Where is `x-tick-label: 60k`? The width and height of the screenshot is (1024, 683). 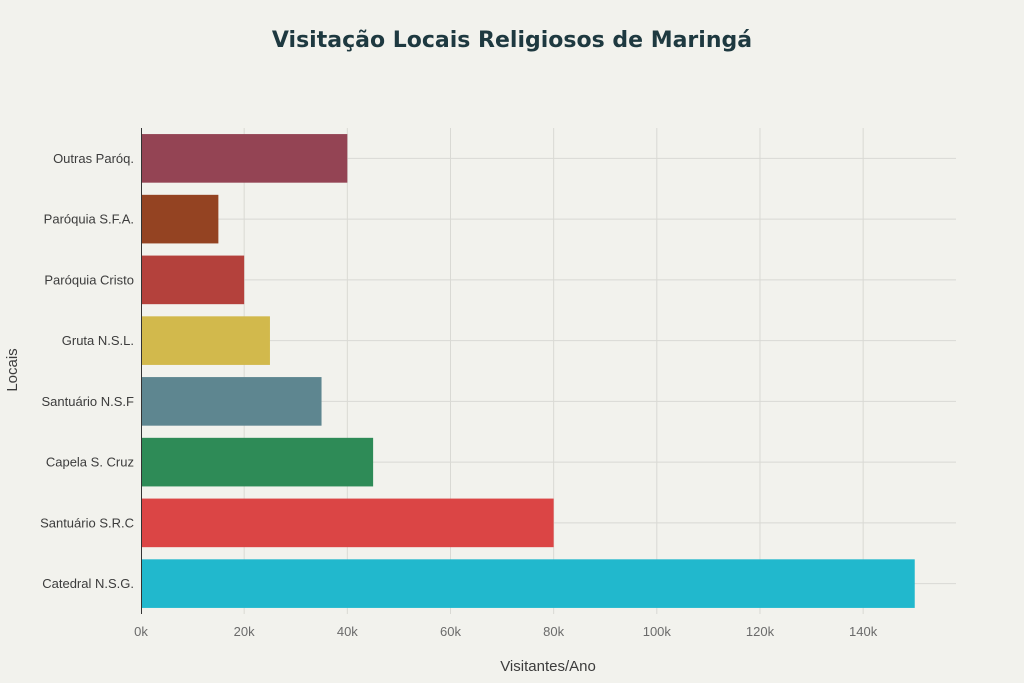
x-tick-label: 60k is located at coordinates (450, 631).